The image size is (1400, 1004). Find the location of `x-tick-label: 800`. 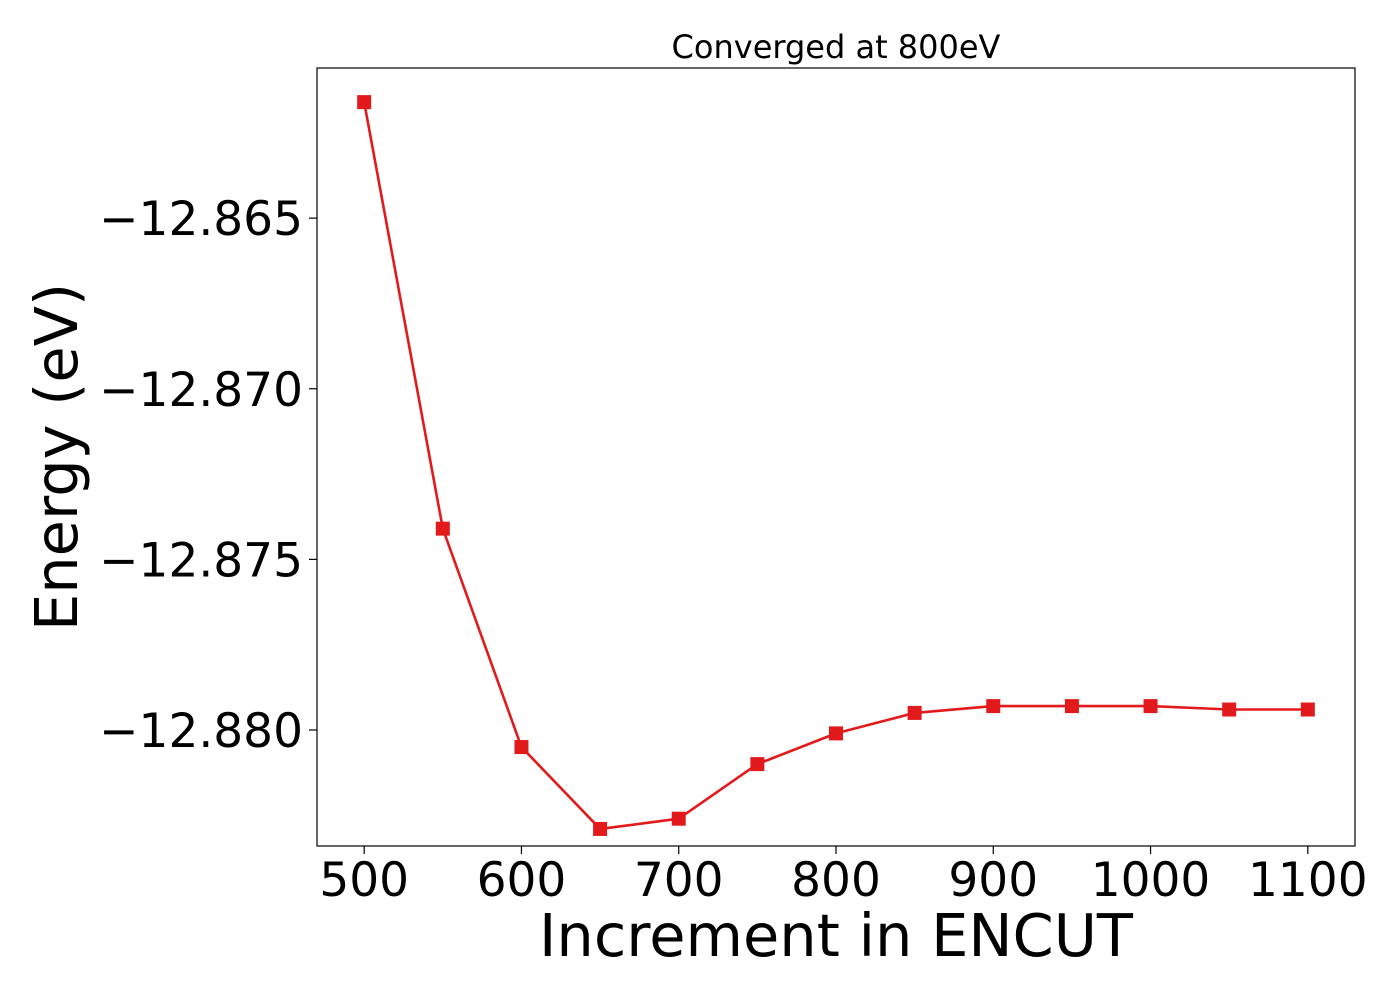

x-tick-label: 800 is located at coordinates (836, 880).